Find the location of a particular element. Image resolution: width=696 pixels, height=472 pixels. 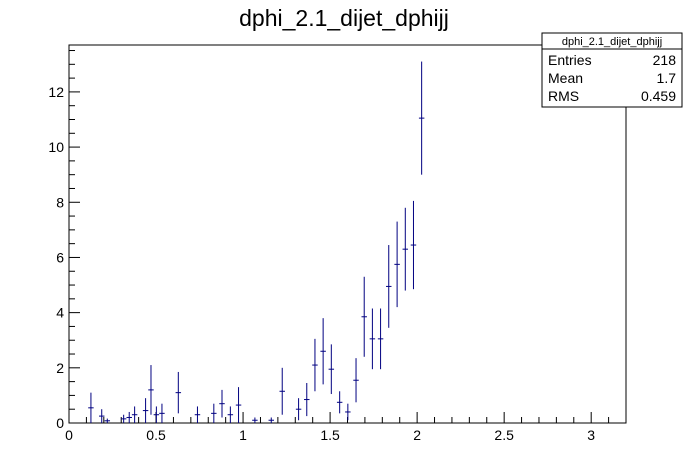

stats-mean-value: 1.7 is located at coordinates (667, 78).